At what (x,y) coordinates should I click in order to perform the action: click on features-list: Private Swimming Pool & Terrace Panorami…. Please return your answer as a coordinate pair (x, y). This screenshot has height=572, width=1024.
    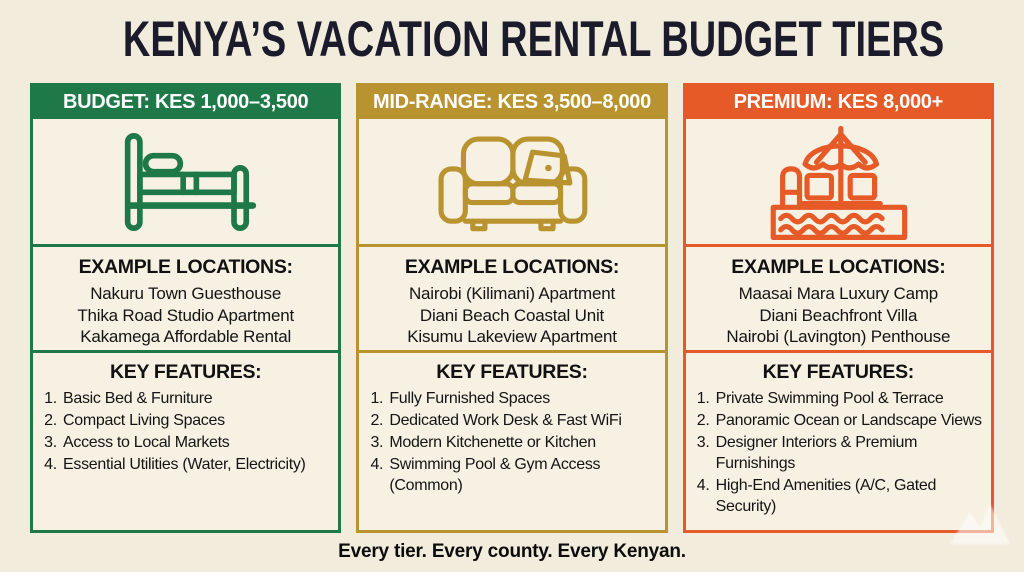
    Looking at the image, I should click on (838, 452).